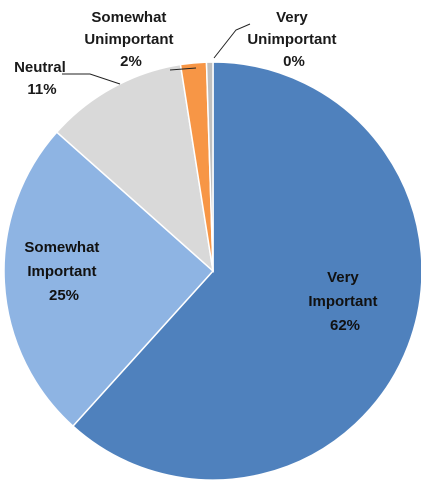 Image resolution: width=421 pixels, height=480 pixels. Describe the element at coordinates (209, 166) in the screenshot. I see `pie-slice-very-unimportant` at that location.